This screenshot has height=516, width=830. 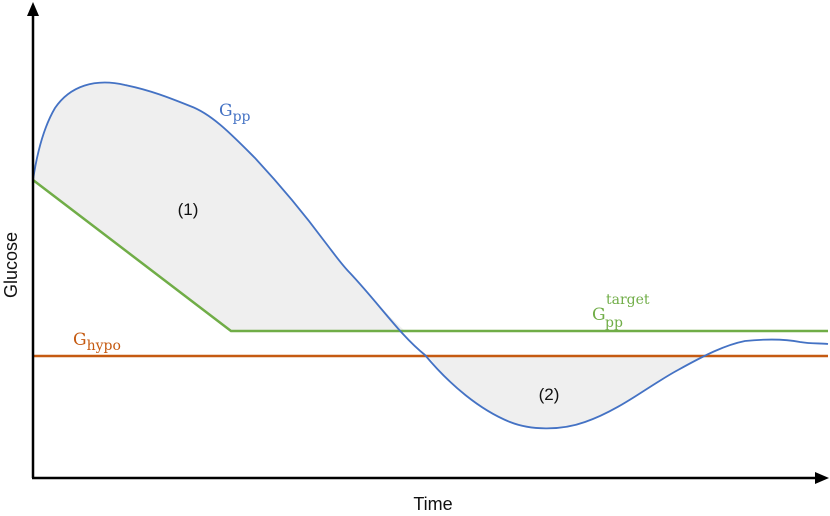 What do you see at coordinates (565, 392) in the screenshot?
I see `region-2-area` at bounding box center [565, 392].